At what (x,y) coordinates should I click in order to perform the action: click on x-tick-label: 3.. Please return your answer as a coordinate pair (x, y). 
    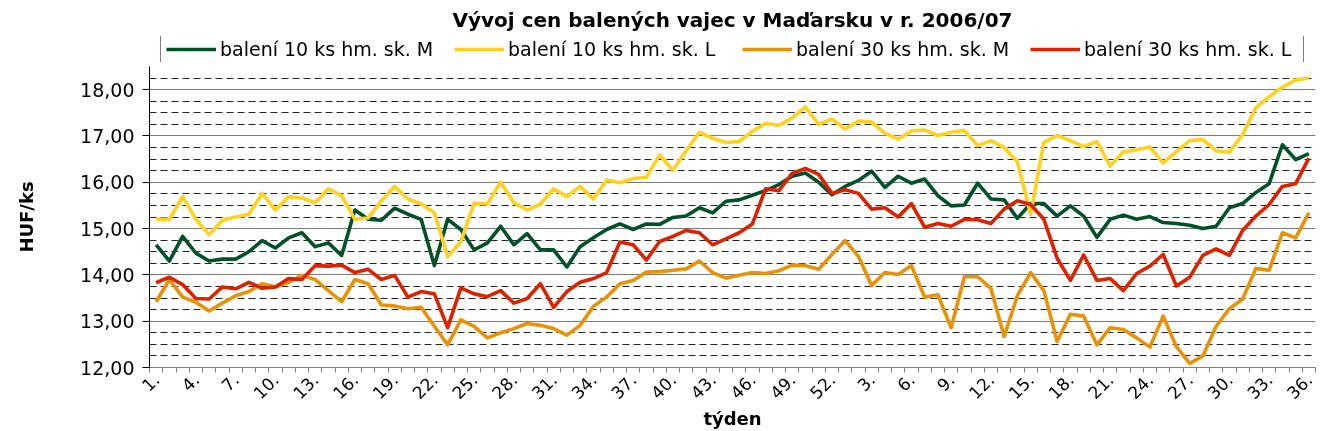
    Looking at the image, I should click on (866, 382).